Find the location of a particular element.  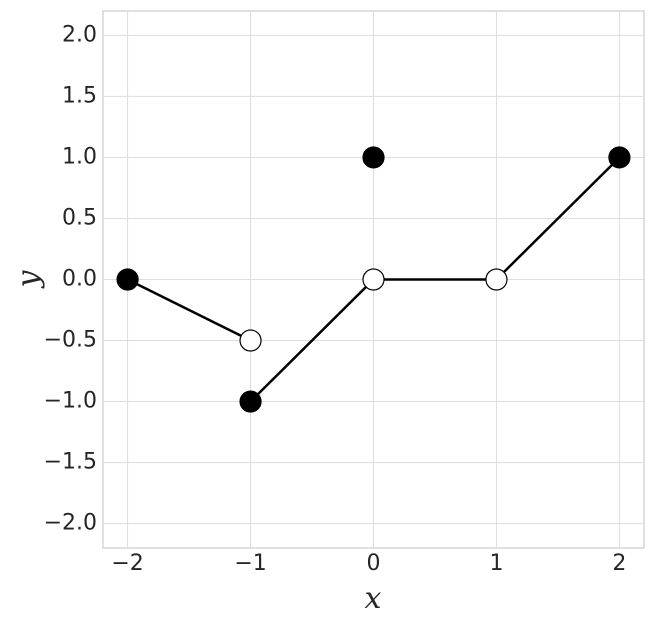

line-segment is located at coordinates (189, 310).